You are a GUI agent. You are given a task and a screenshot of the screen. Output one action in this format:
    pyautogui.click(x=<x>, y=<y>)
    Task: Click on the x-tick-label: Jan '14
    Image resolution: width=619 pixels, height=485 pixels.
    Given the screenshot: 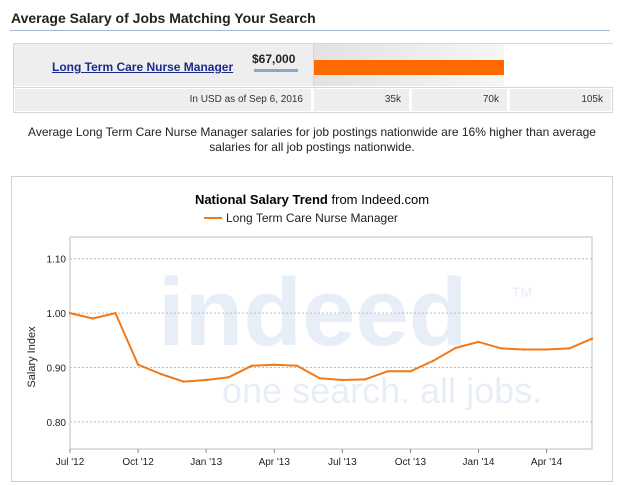 What is the action you would take?
    pyautogui.click(x=479, y=462)
    